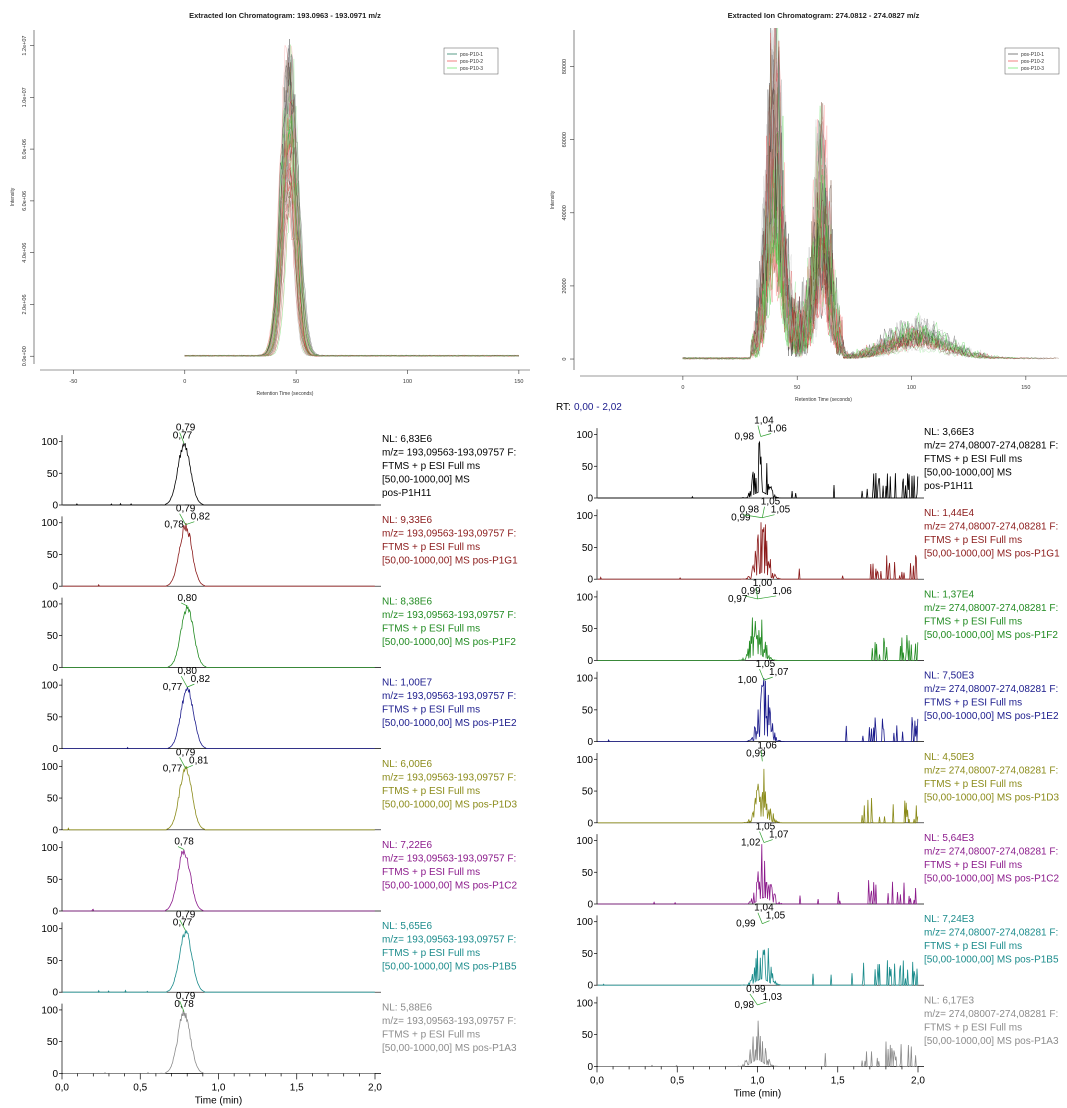  What do you see at coordinates (407, 764) in the screenshot?
I see `xcal-info-line: NL: 6,00E6` at bounding box center [407, 764].